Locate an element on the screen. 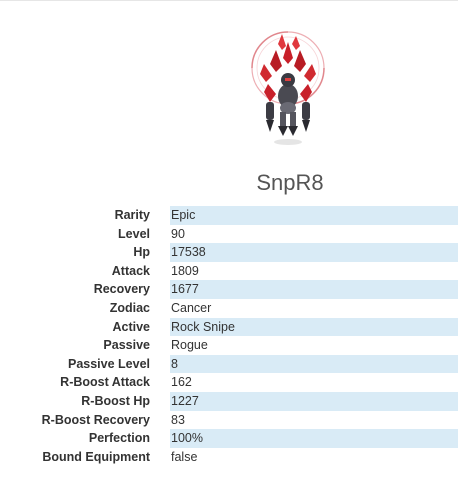  stat-row-bound-equipment: Bound Equipment false is located at coordinates (229, 457).